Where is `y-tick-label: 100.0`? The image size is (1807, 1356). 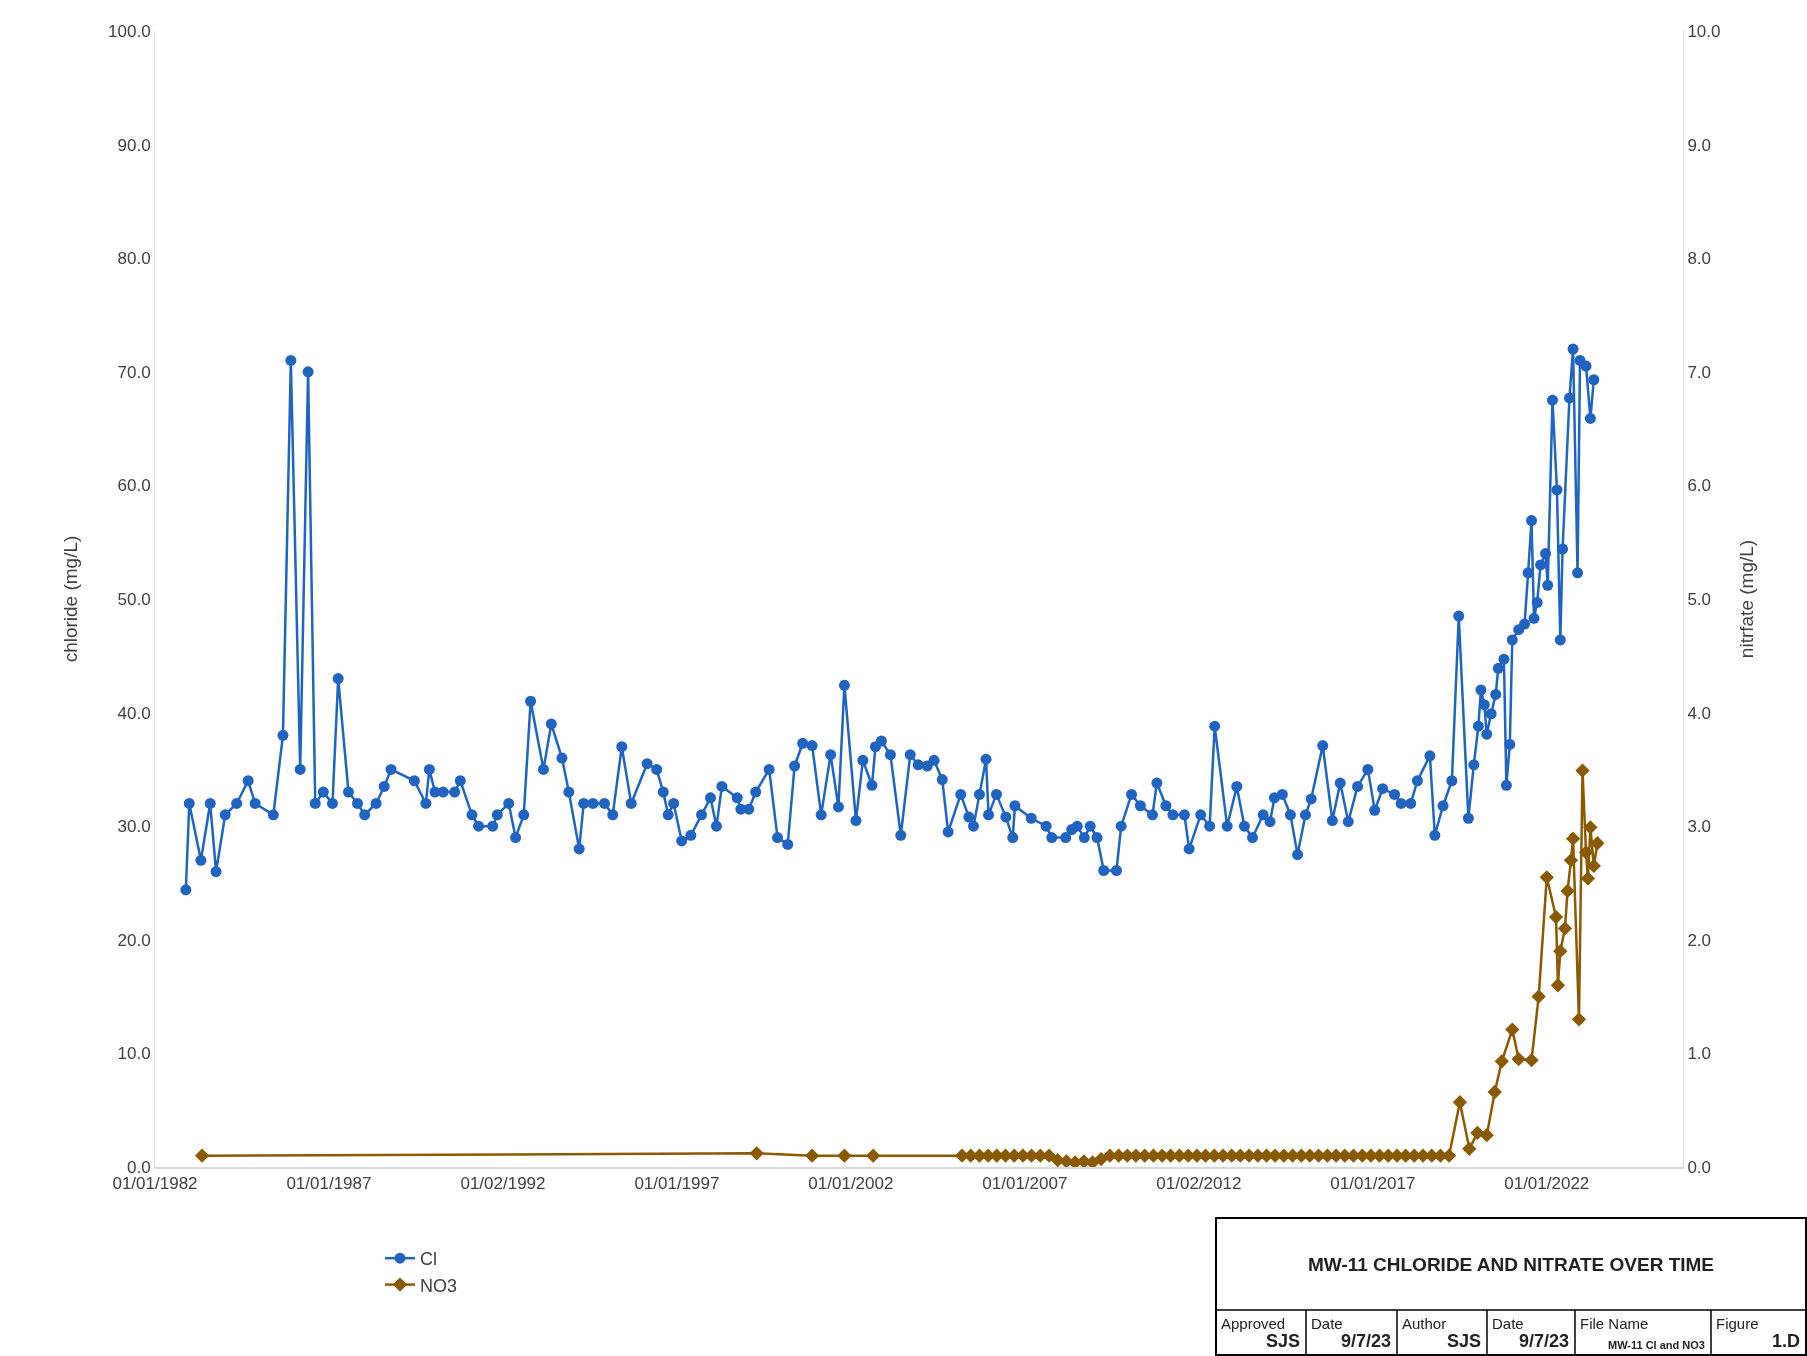
y-tick-label: 100.0 is located at coordinates (129, 31).